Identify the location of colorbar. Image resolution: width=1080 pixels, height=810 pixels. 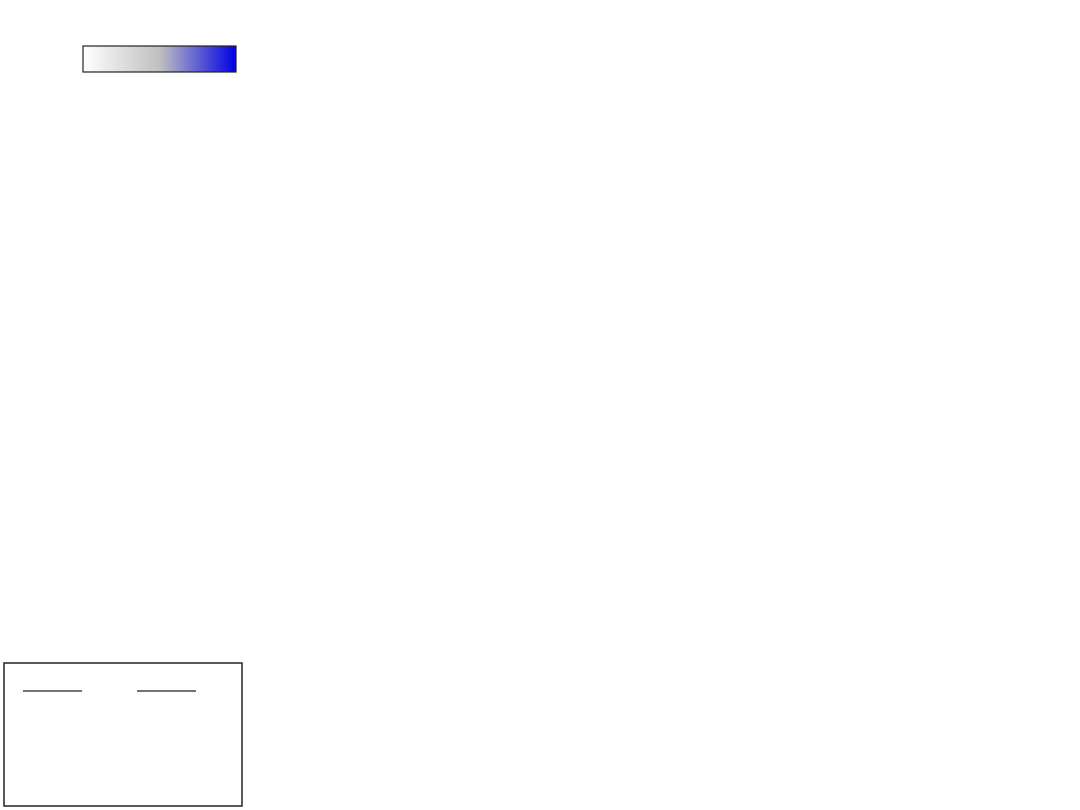
(159, 59).